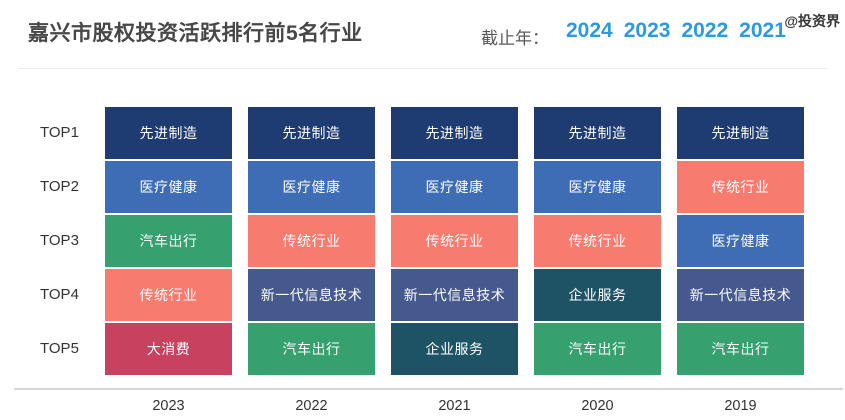 The height and width of the screenshot is (420, 845). I want to click on chart-column: 先进制造 医疗健康 传统行业 新一代信息技术 企业服务 2021, so click(454, 260).